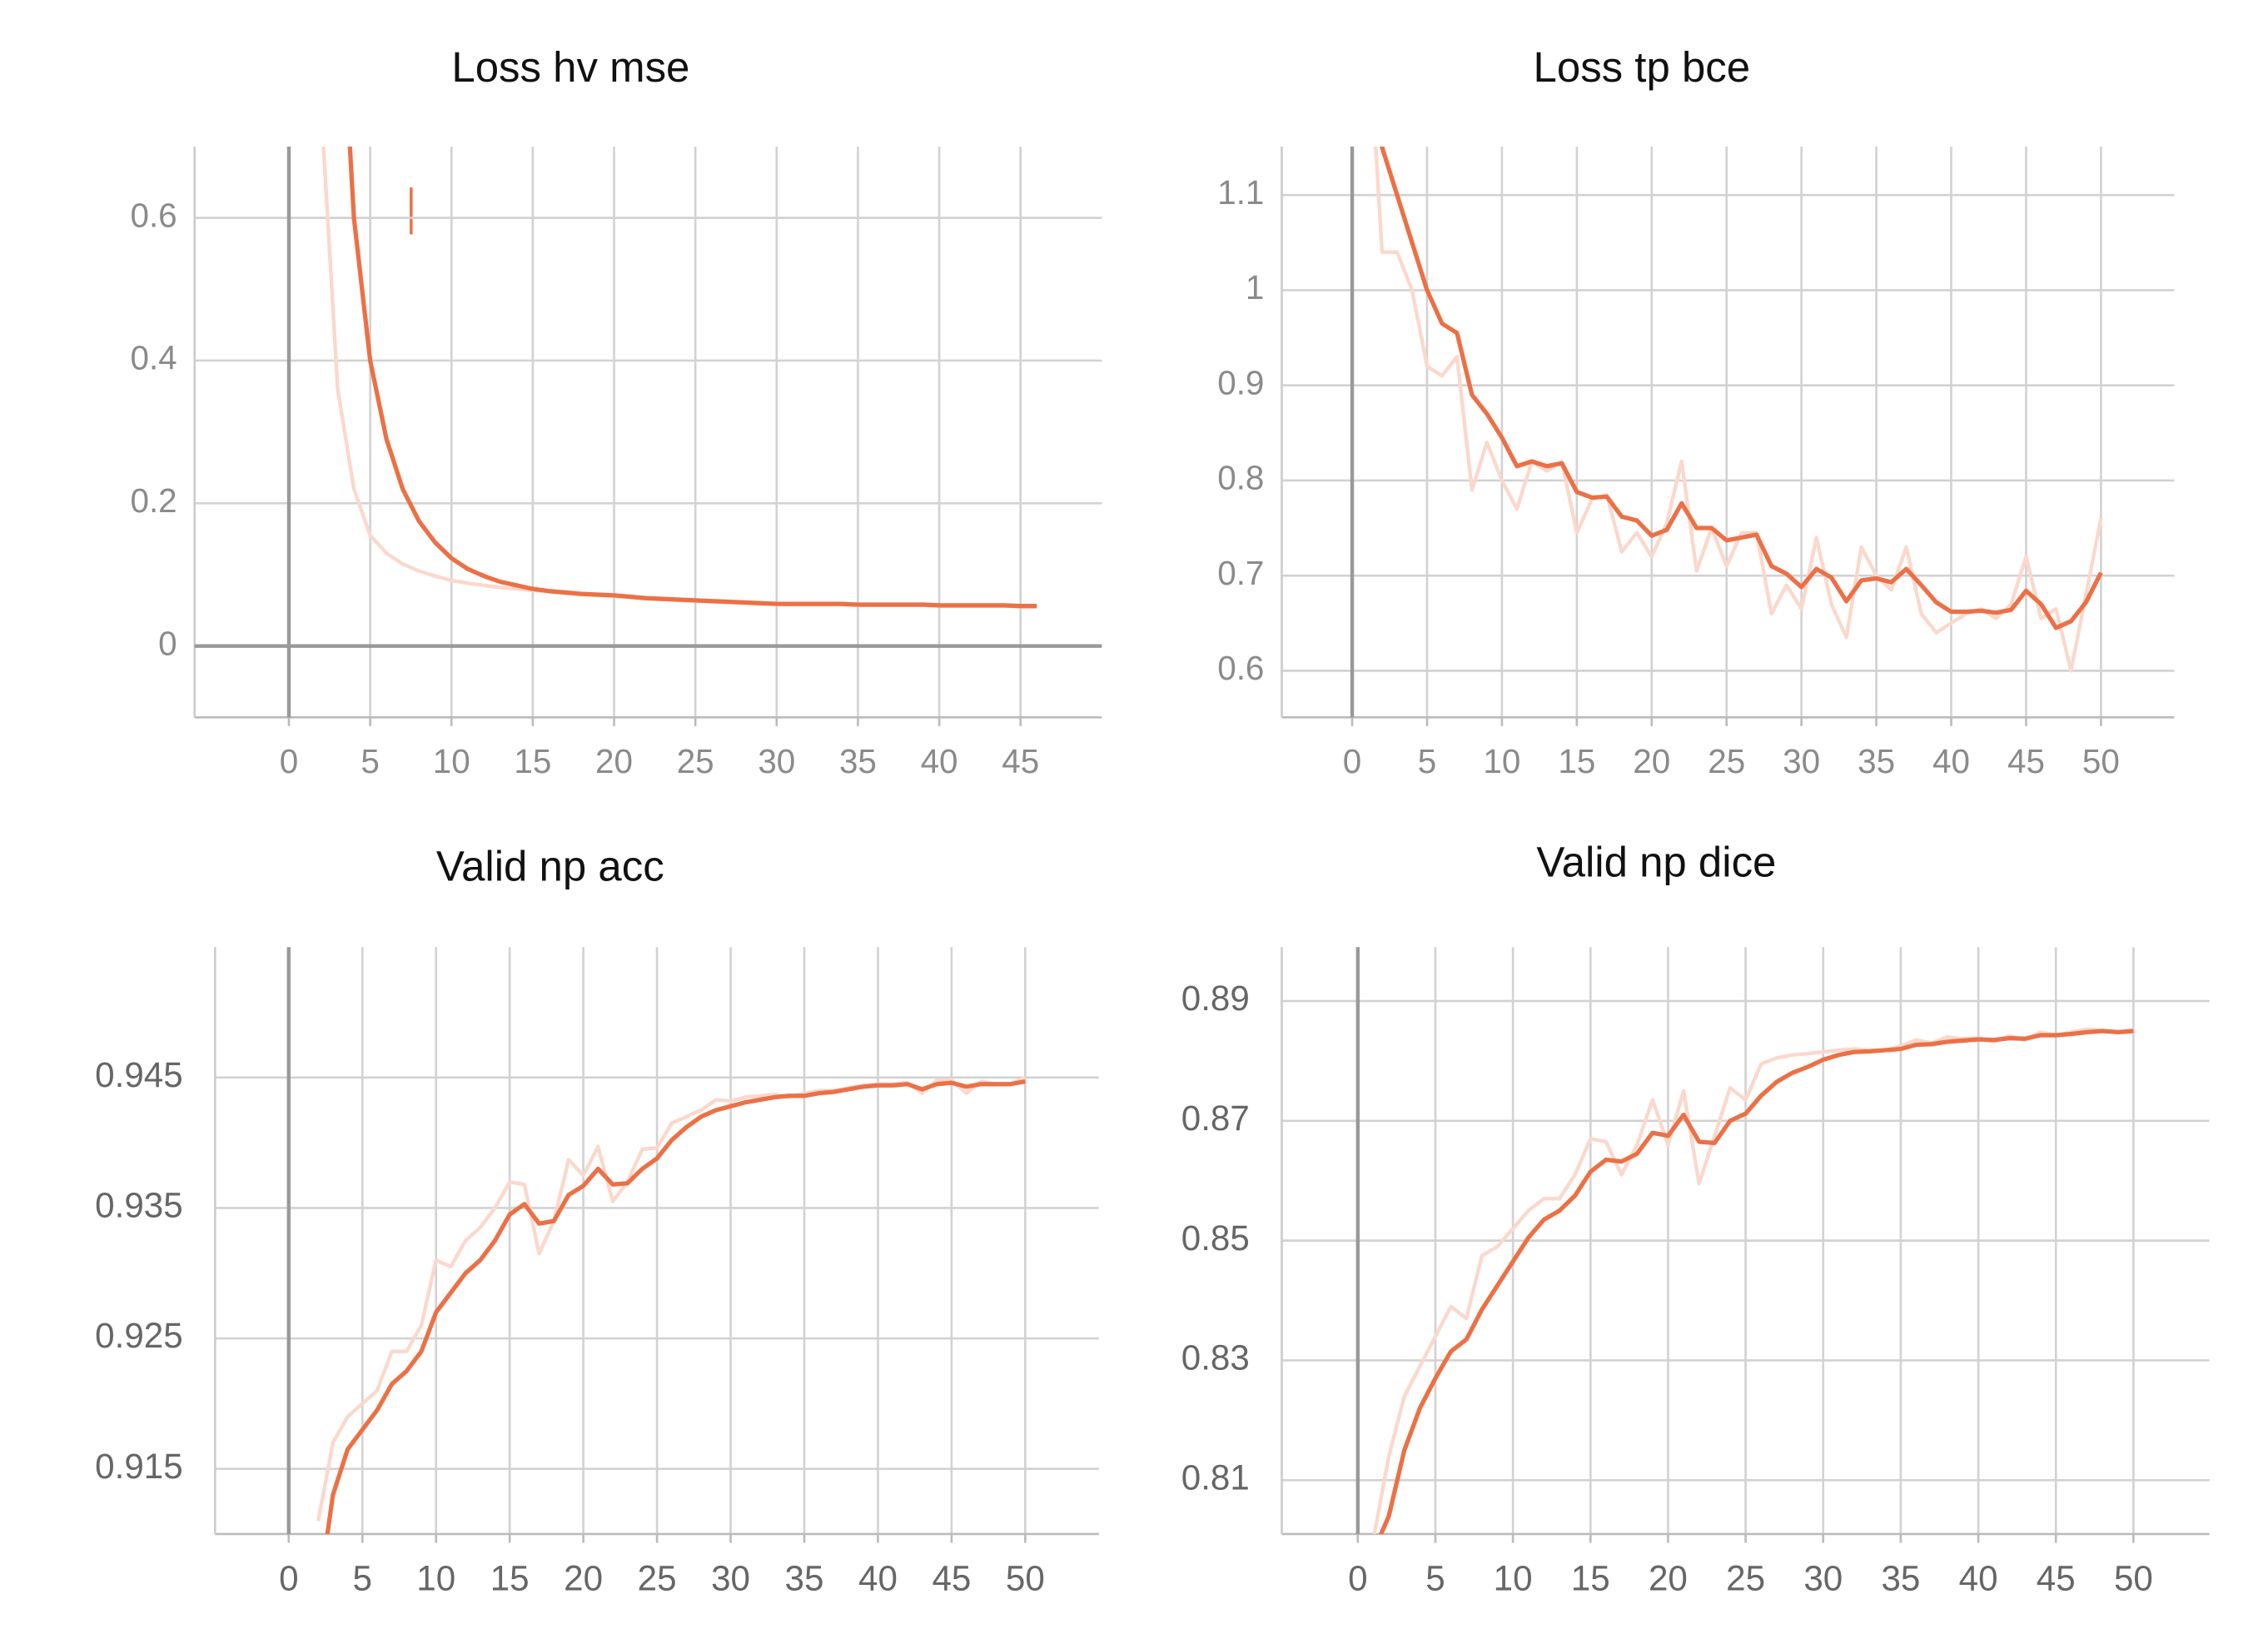  What do you see at coordinates (570, 67) in the screenshot?
I see `chart-title: Loss hv mse` at bounding box center [570, 67].